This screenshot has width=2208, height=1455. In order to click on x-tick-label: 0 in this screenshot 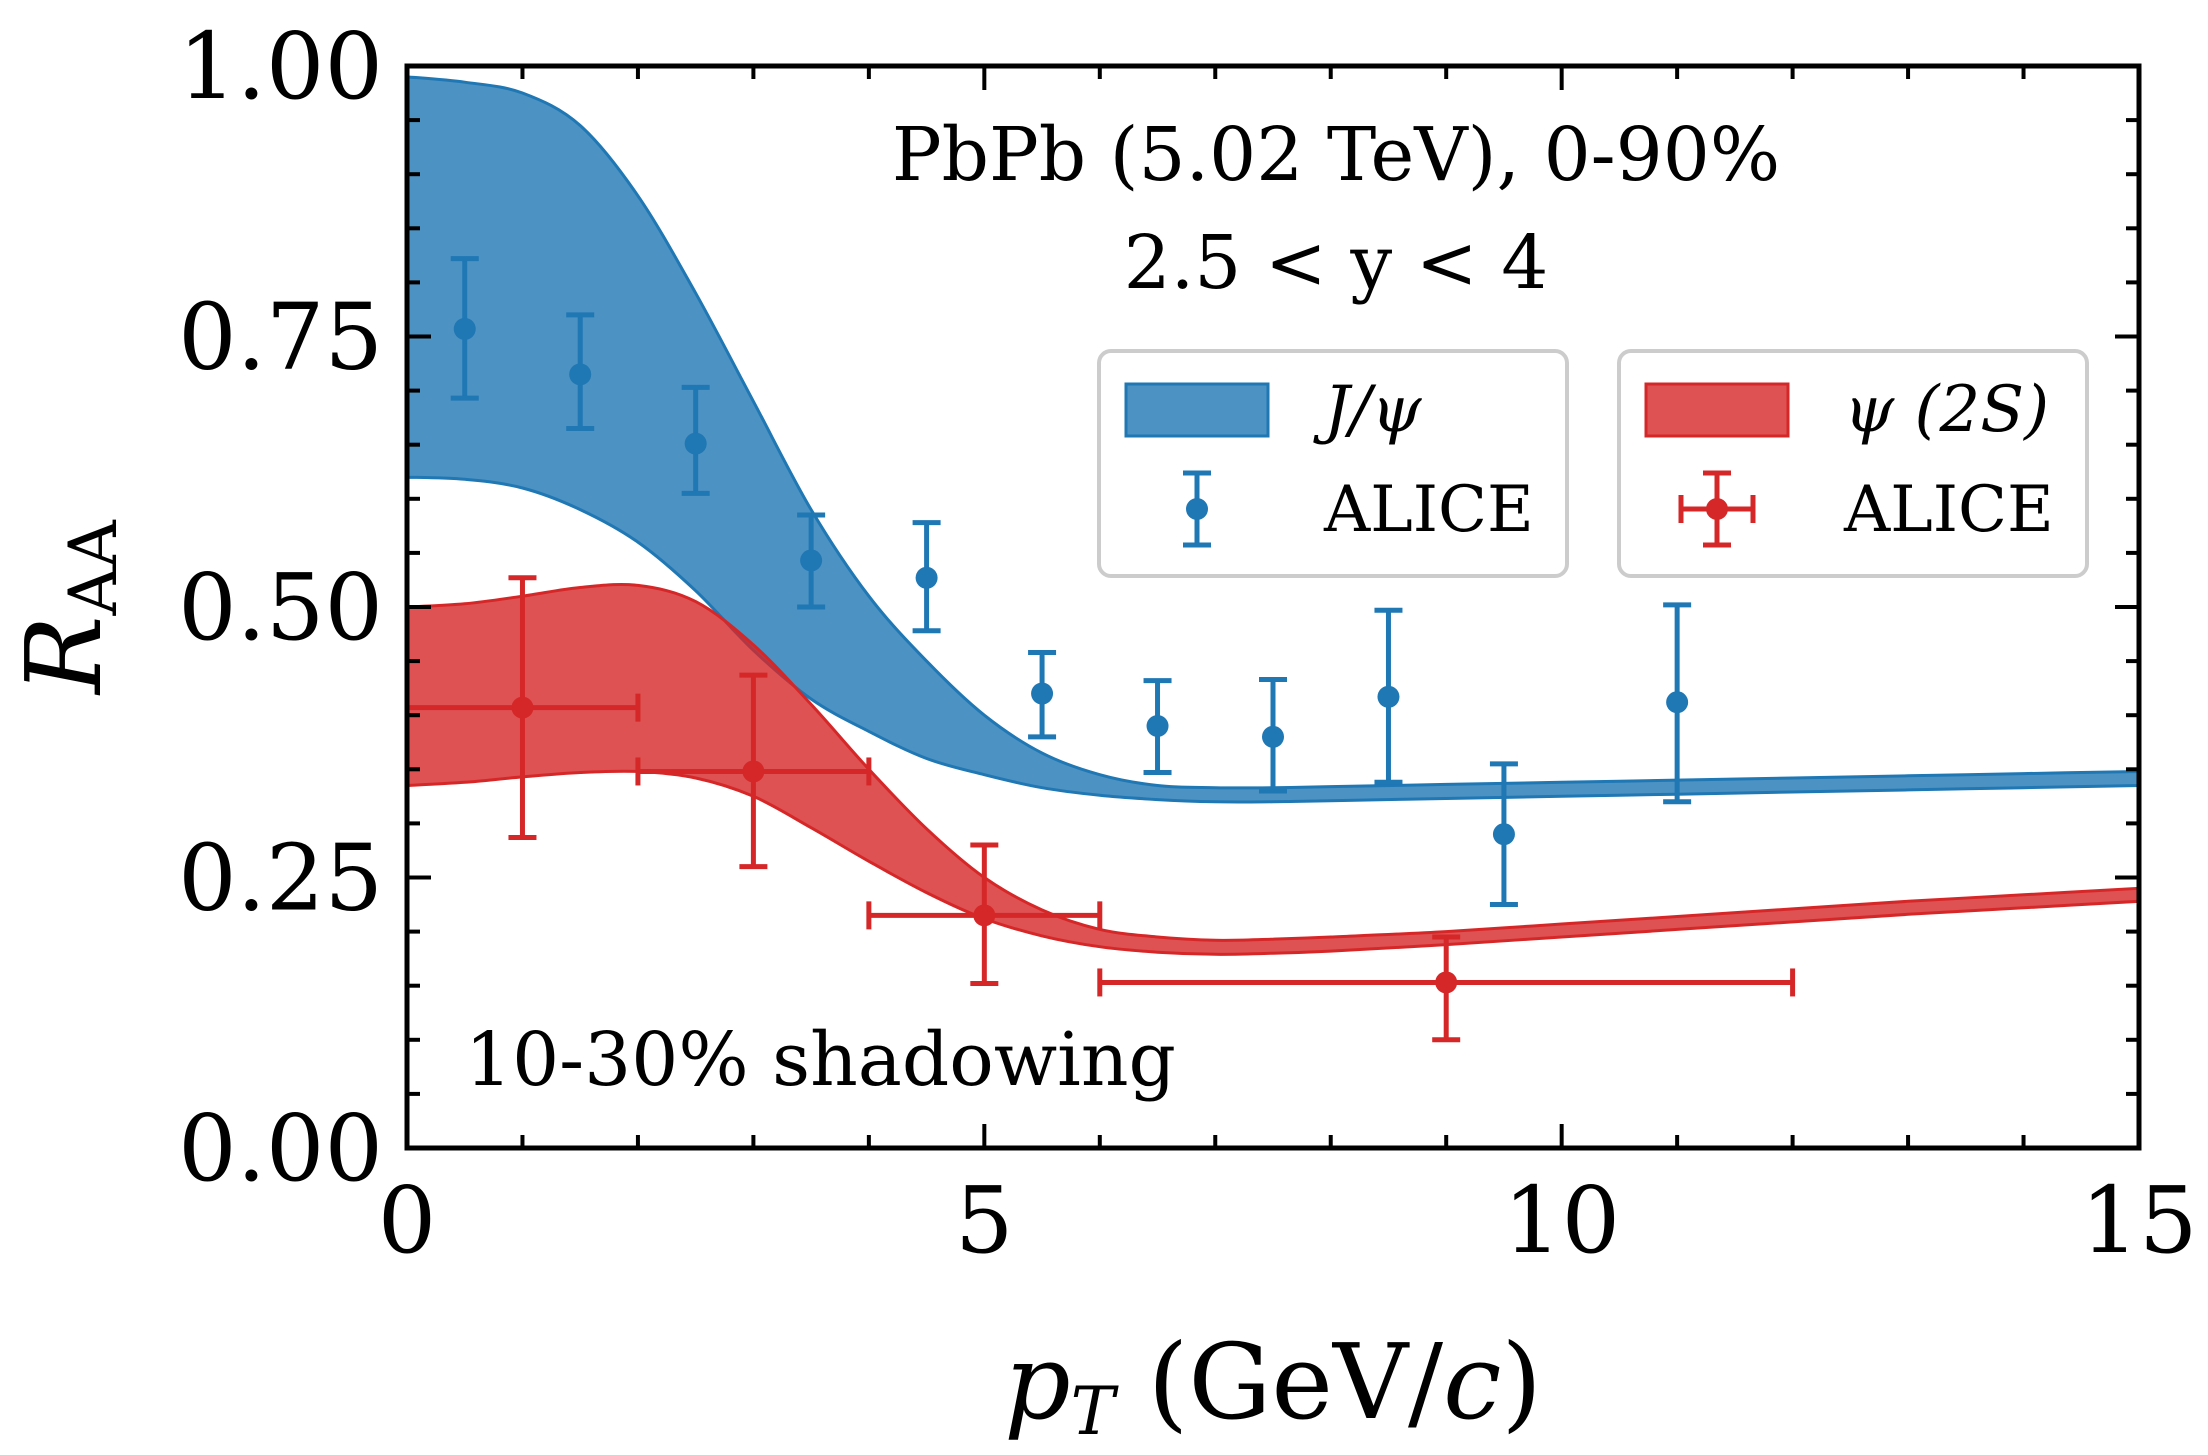, I will do `click(407, 1220)`.